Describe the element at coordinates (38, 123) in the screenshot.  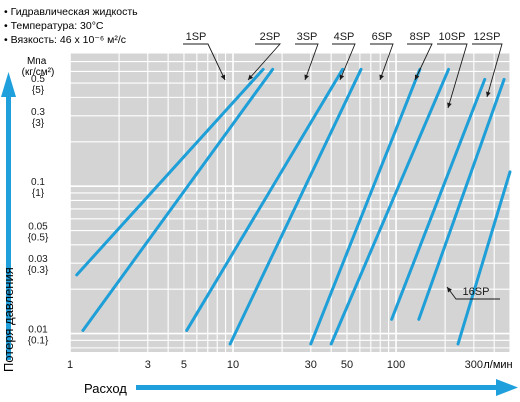
I see `y-tick-sublabel: {3}` at that location.